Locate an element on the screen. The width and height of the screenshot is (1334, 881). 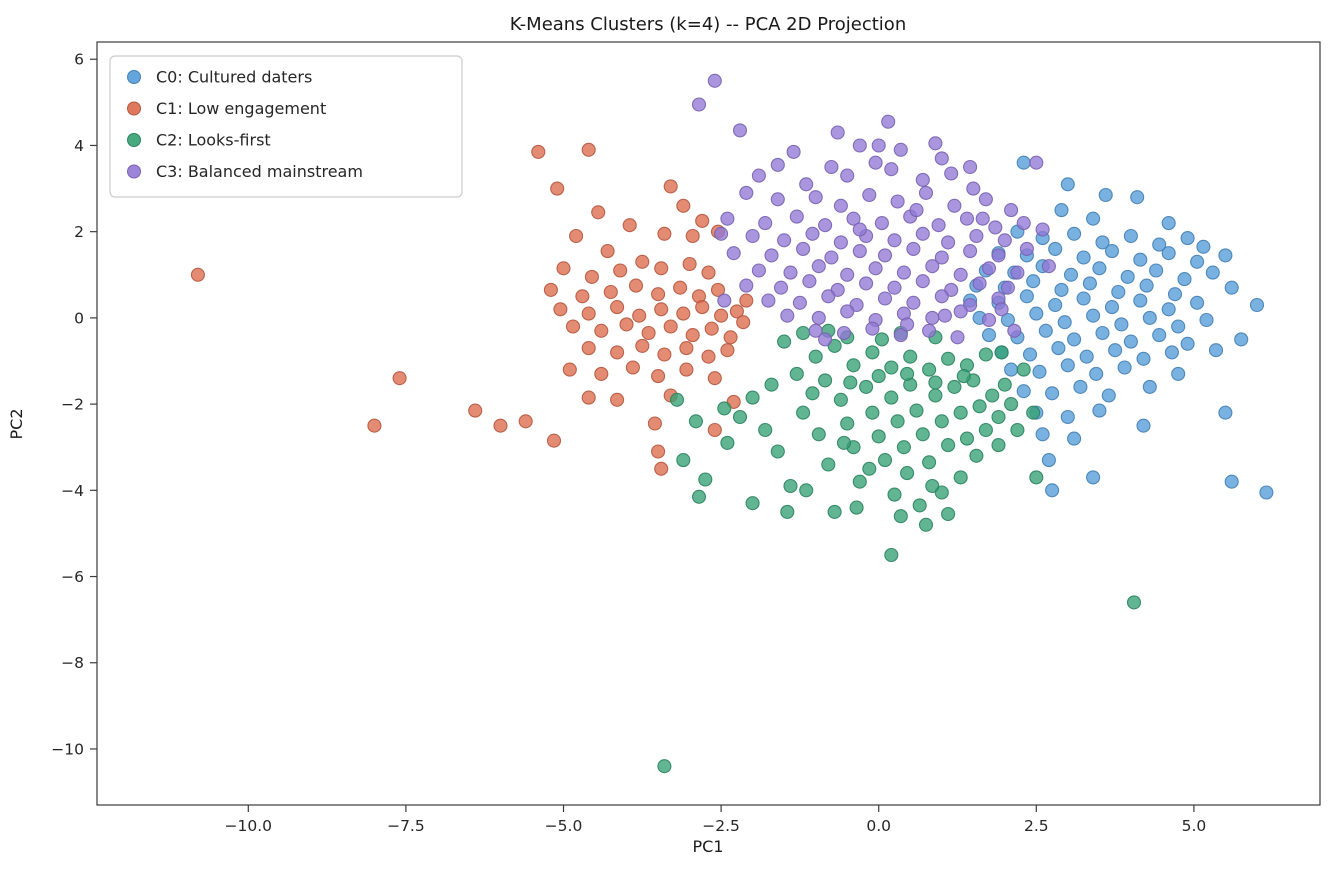
legend-label: C0: Cultured daters is located at coordinates (234, 77).